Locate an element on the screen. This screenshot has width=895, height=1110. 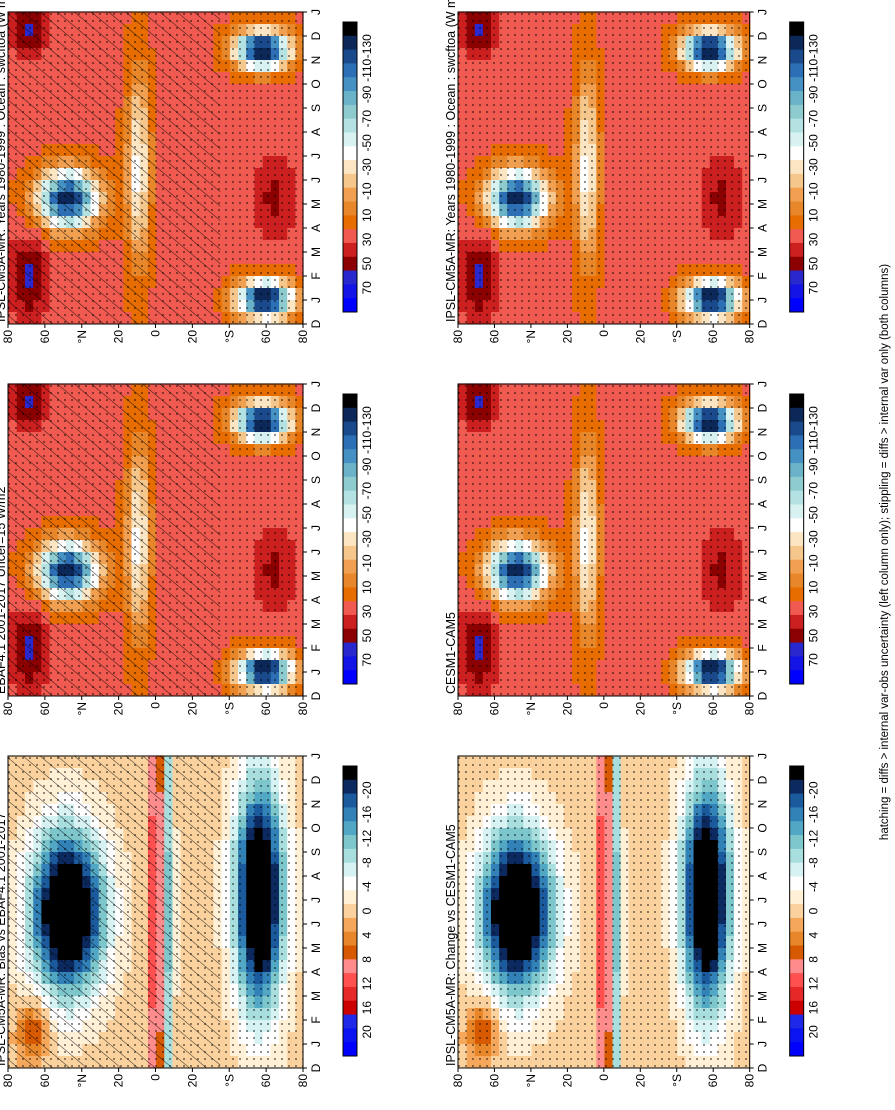
stippling-overlay is located at coordinates (604, 540).